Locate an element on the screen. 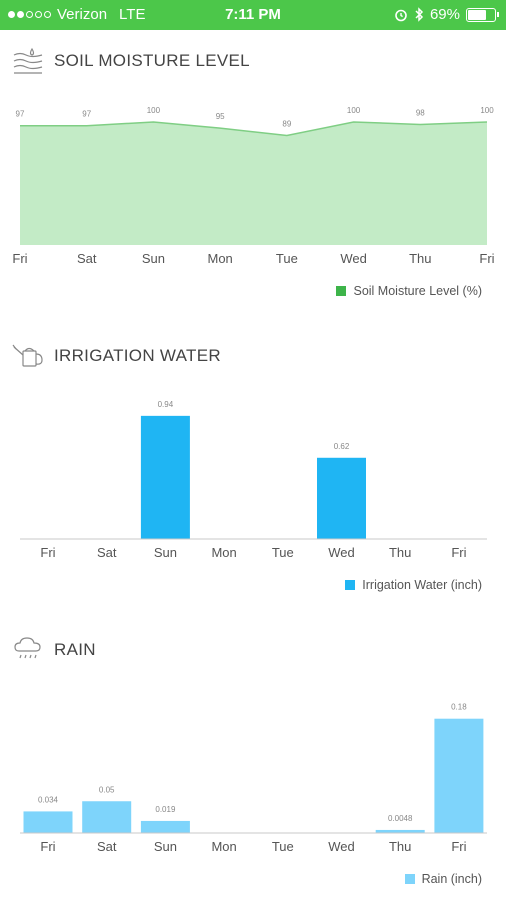  soil-moisture-area is located at coordinates (253, 183).